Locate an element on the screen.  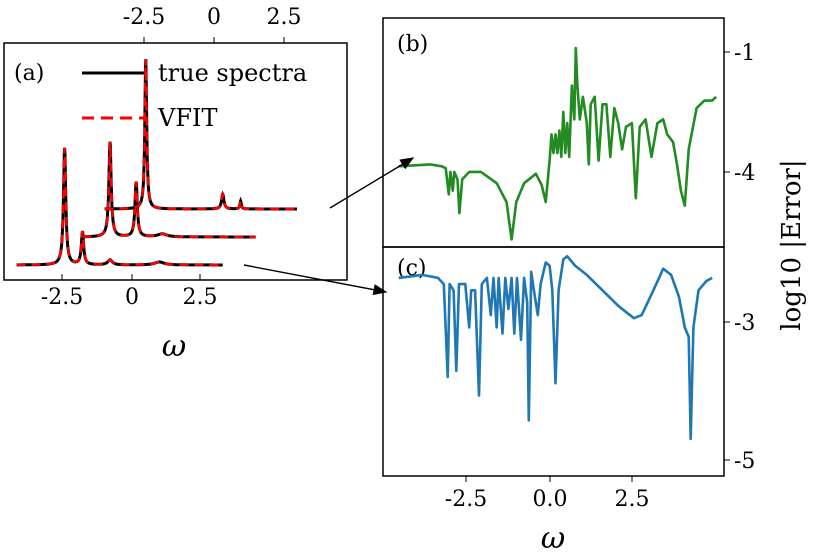
panel-c-error-line is located at coordinates (555, 348).